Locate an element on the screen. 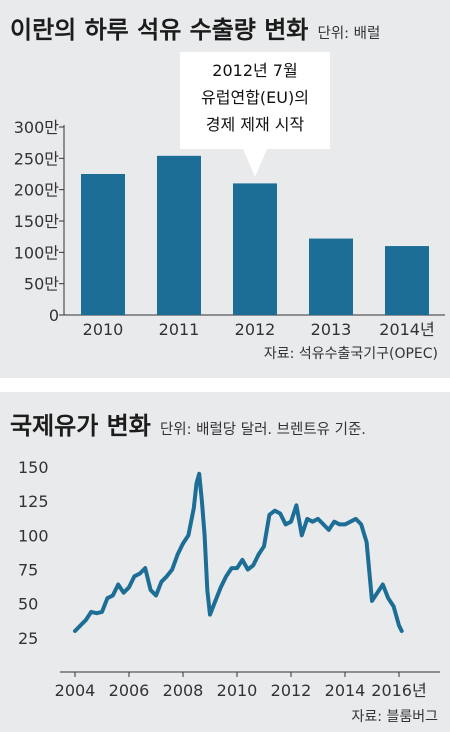  line-y-tick-label: 75 is located at coordinates (28, 570).